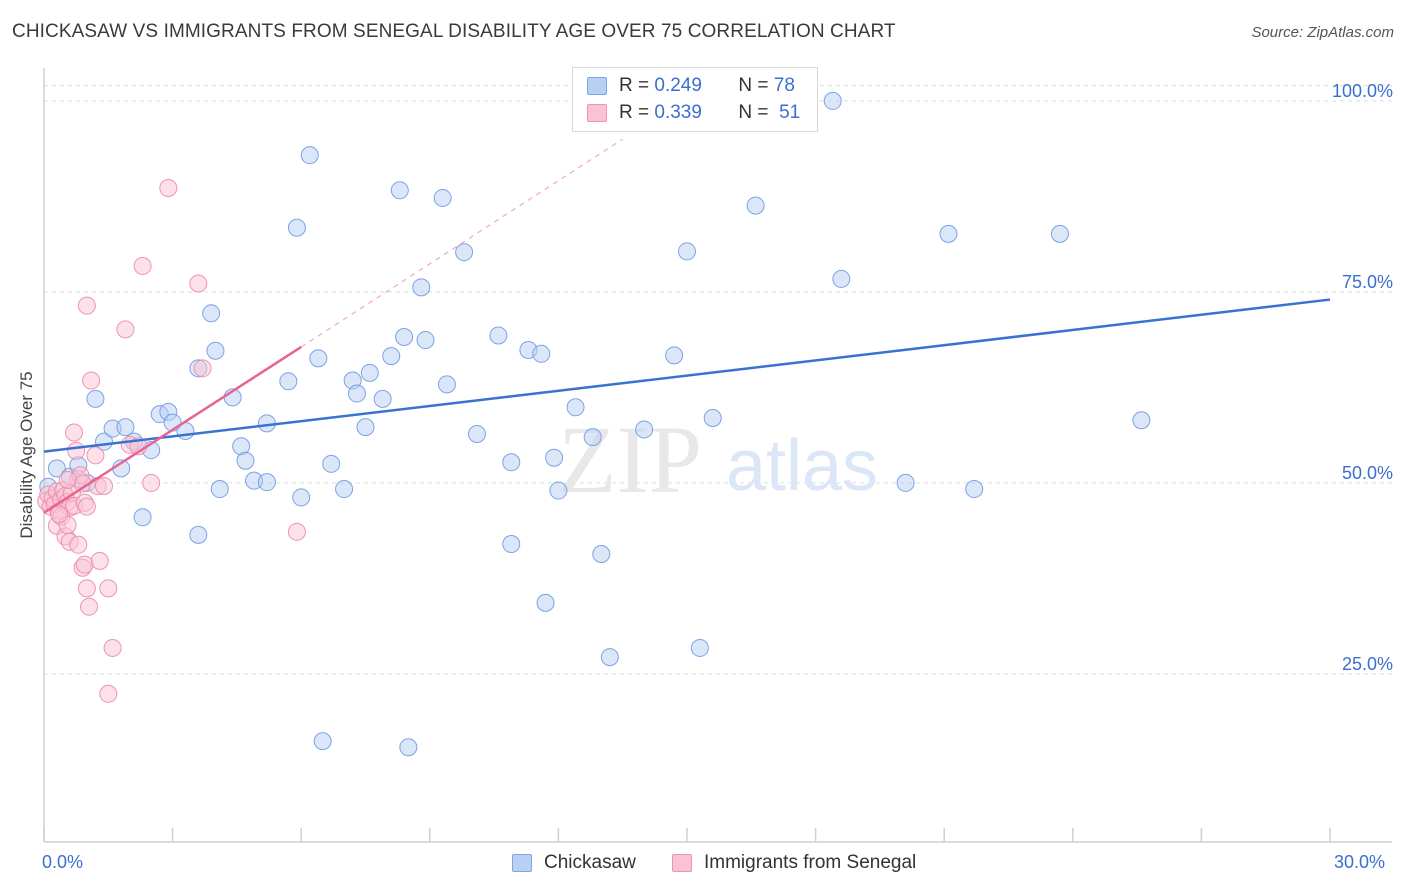 This screenshot has height=892, width=1406. What do you see at coordinates (597, 86) in the screenshot?
I see `chickasaw-swatch` at bounding box center [597, 86].